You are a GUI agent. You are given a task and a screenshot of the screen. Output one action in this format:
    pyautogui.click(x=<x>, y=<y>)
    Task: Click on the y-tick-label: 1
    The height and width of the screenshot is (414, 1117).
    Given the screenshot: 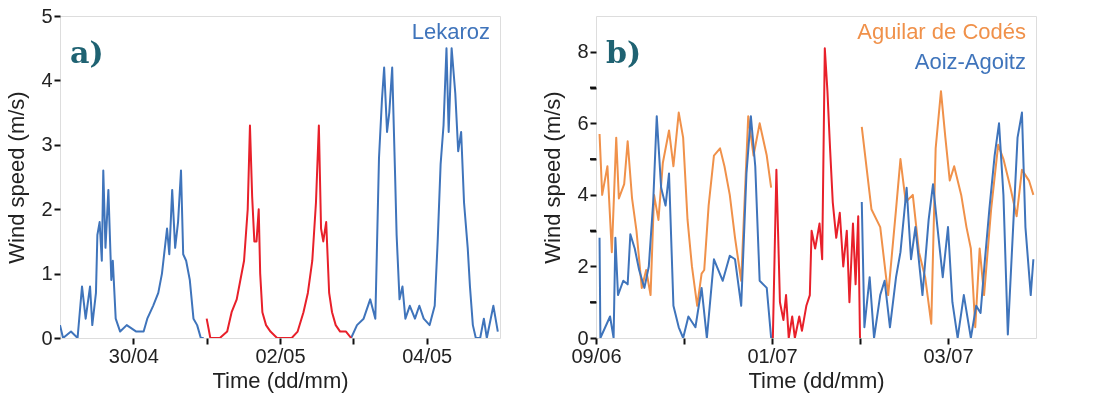 What is the action you would take?
    pyautogui.click(x=47, y=273)
    